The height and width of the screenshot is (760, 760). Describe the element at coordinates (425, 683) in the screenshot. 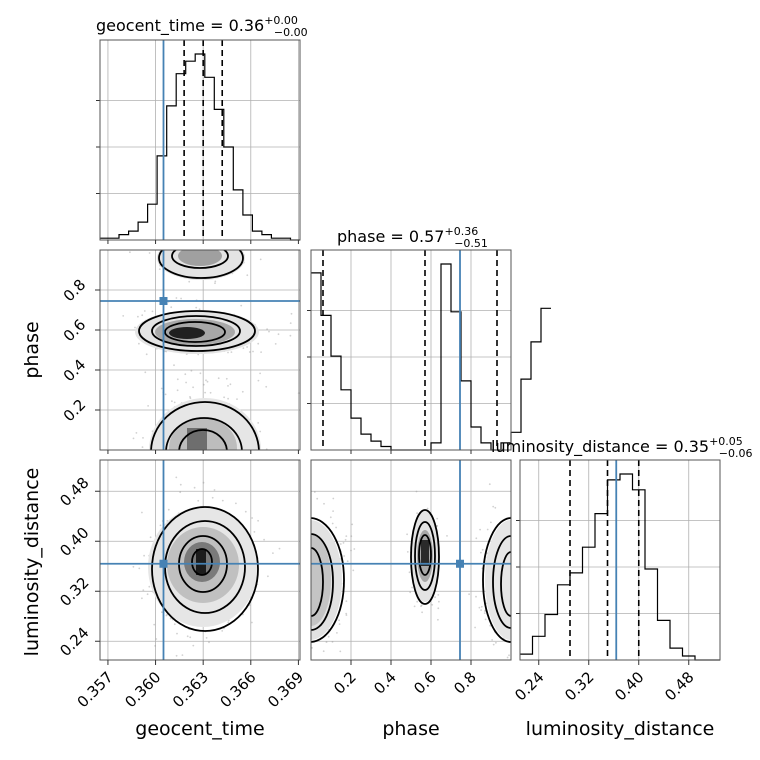

I see `x-tick-label: 0.6` at that location.